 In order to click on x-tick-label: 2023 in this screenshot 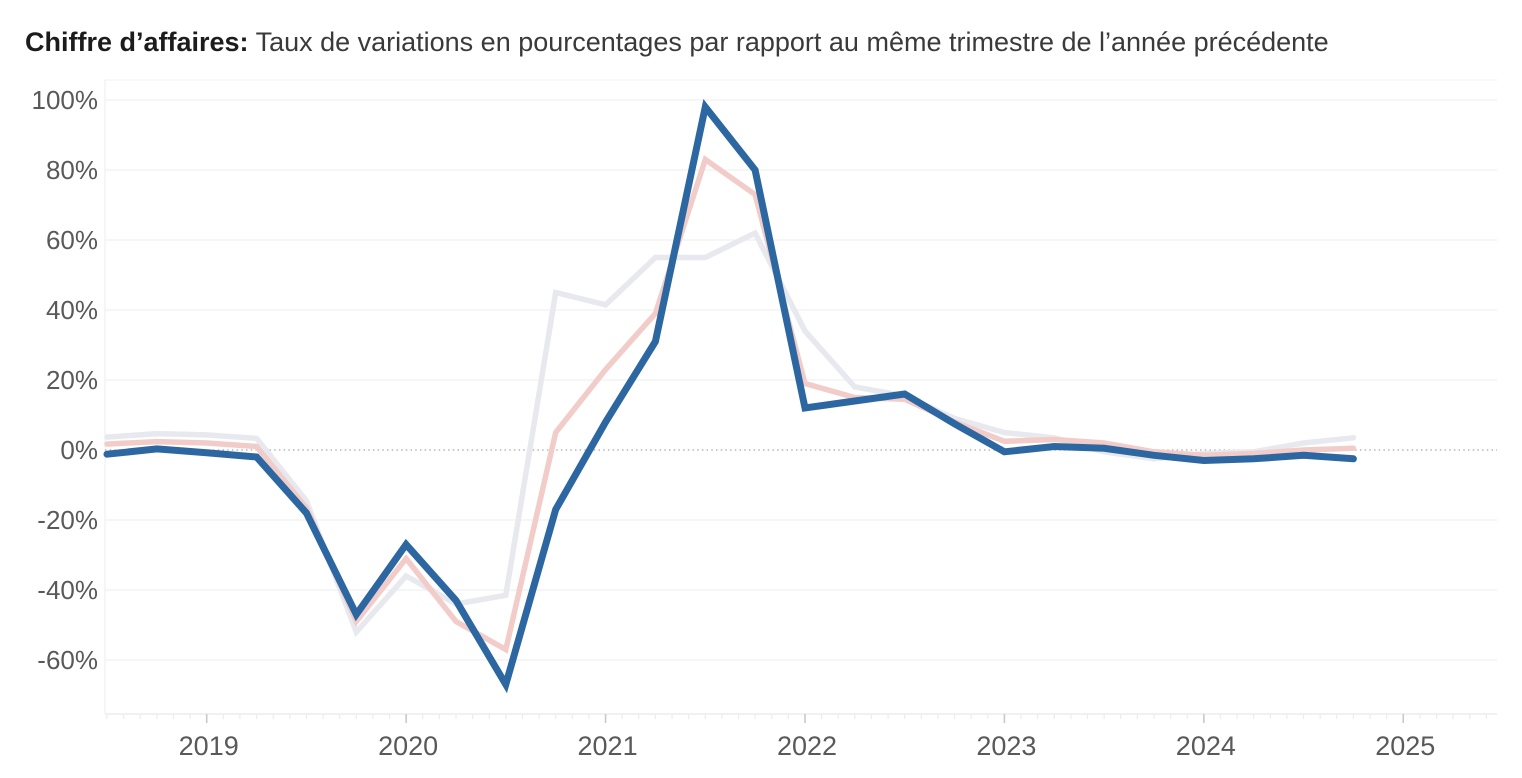, I will do `click(1006, 746)`.